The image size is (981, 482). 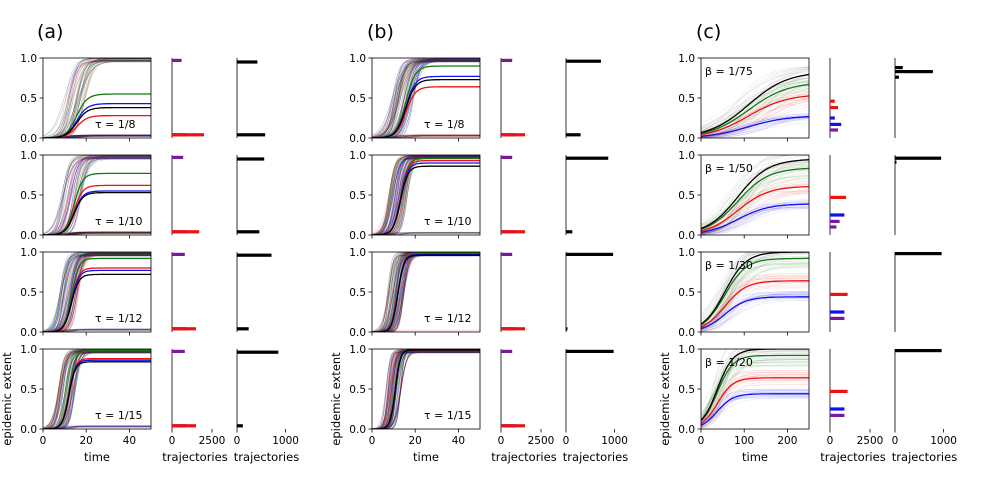 I want to click on y-tick-label: 0.0, so click(x=686, y=236).